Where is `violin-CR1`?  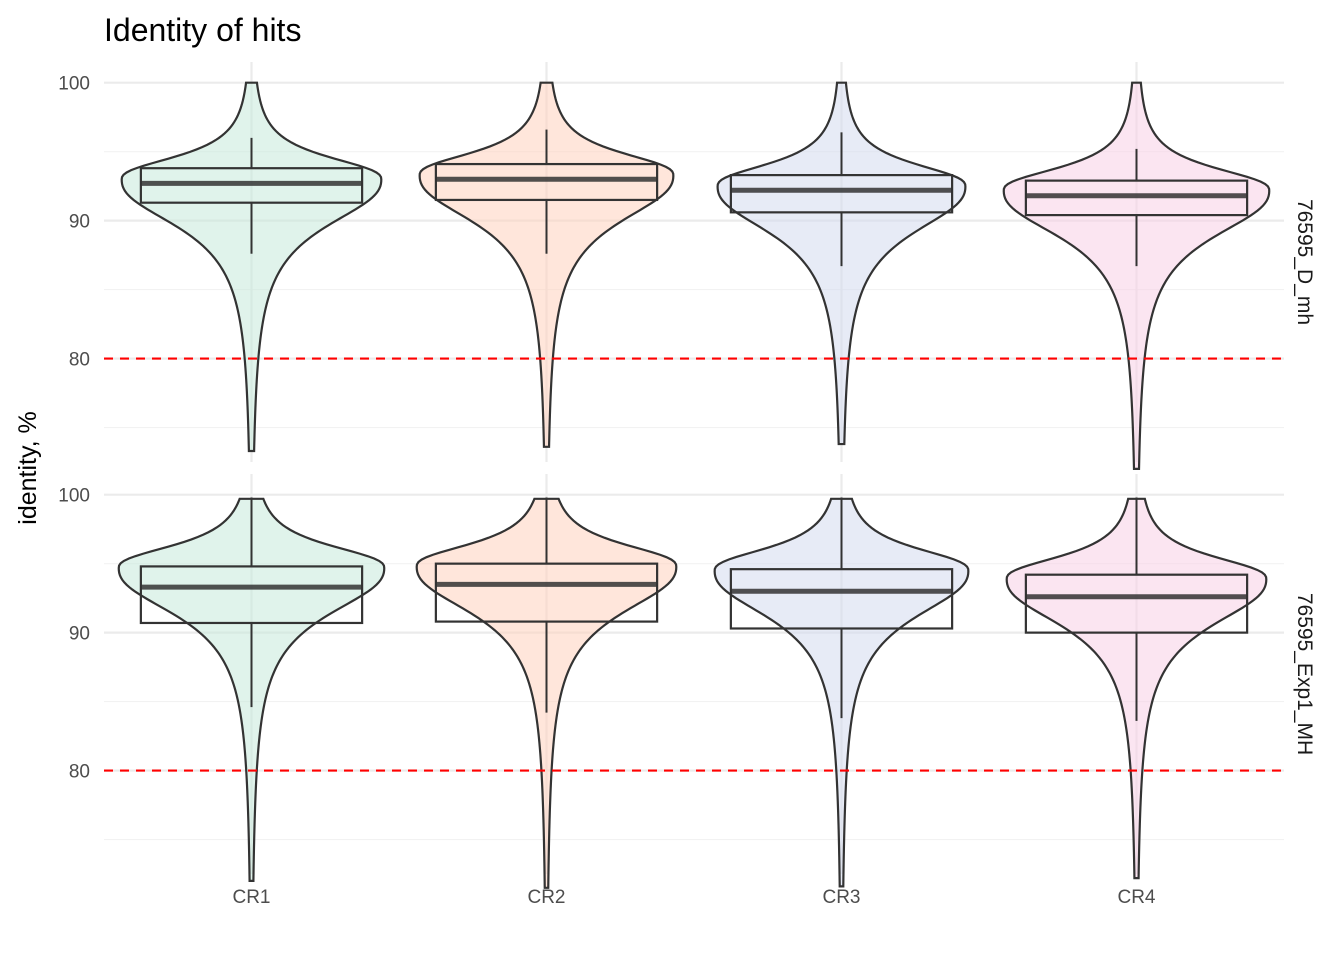
violin-CR1 is located at coordinates (251, 267).